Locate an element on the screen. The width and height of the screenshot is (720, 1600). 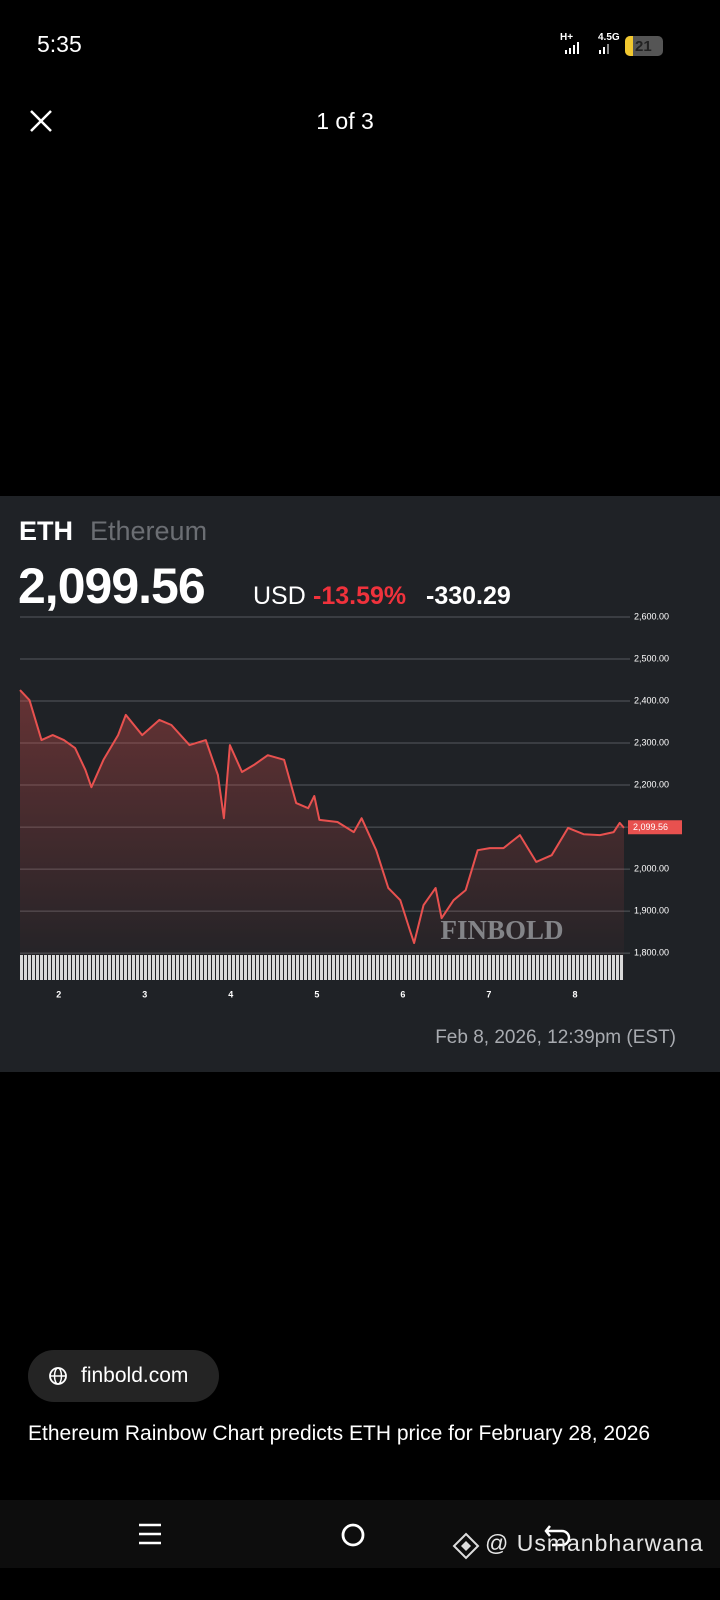
watermark-text: @ Usmanbharwana is located at coordinates (594, 1543).